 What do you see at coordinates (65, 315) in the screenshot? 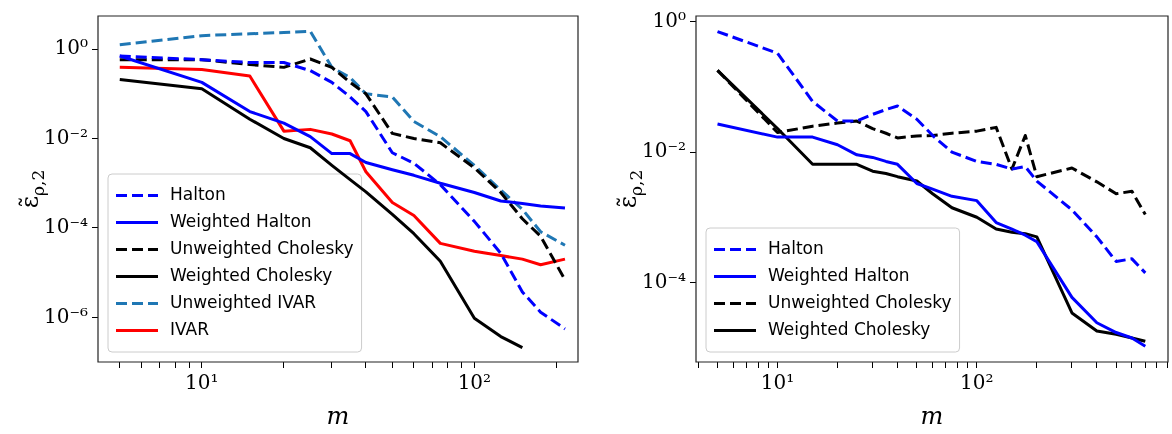
I see `y-tick-label: 10⁻⁶` at bounding box center [65, 315].